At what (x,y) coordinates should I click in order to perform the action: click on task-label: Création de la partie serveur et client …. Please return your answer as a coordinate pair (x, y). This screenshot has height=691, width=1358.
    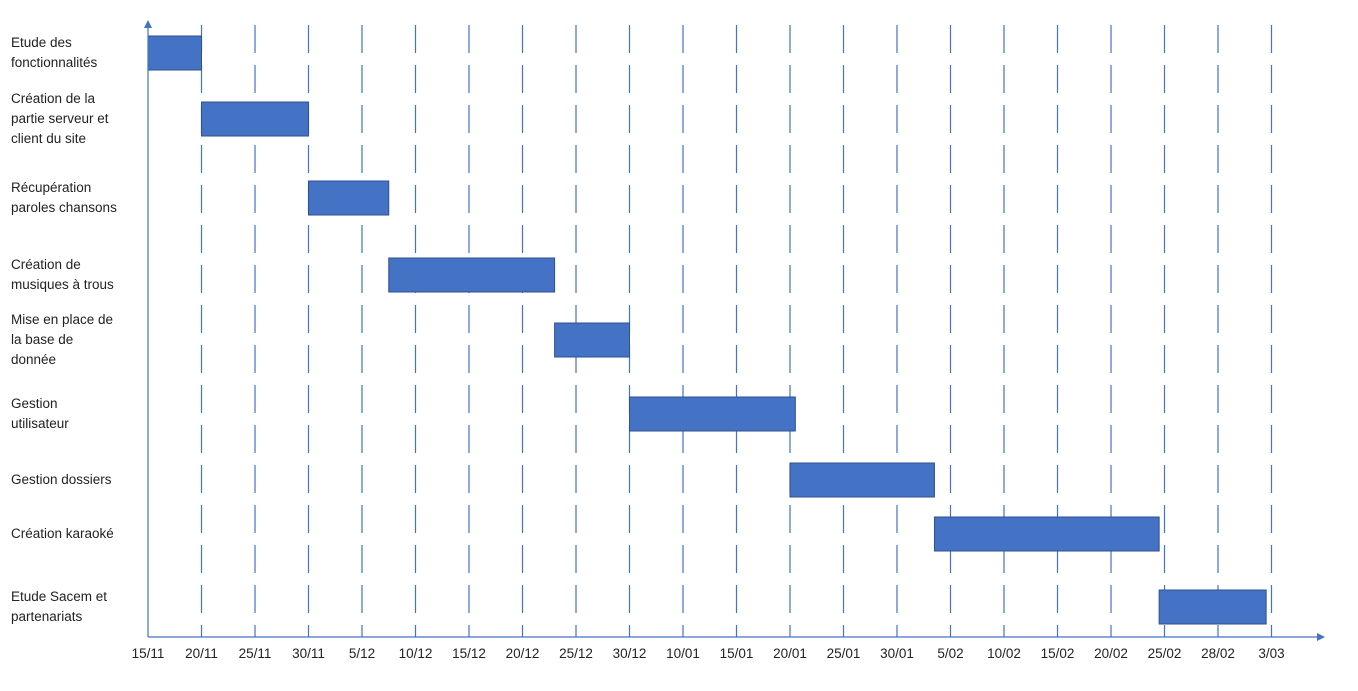
    Looking at the image, I should click on (60, 118).